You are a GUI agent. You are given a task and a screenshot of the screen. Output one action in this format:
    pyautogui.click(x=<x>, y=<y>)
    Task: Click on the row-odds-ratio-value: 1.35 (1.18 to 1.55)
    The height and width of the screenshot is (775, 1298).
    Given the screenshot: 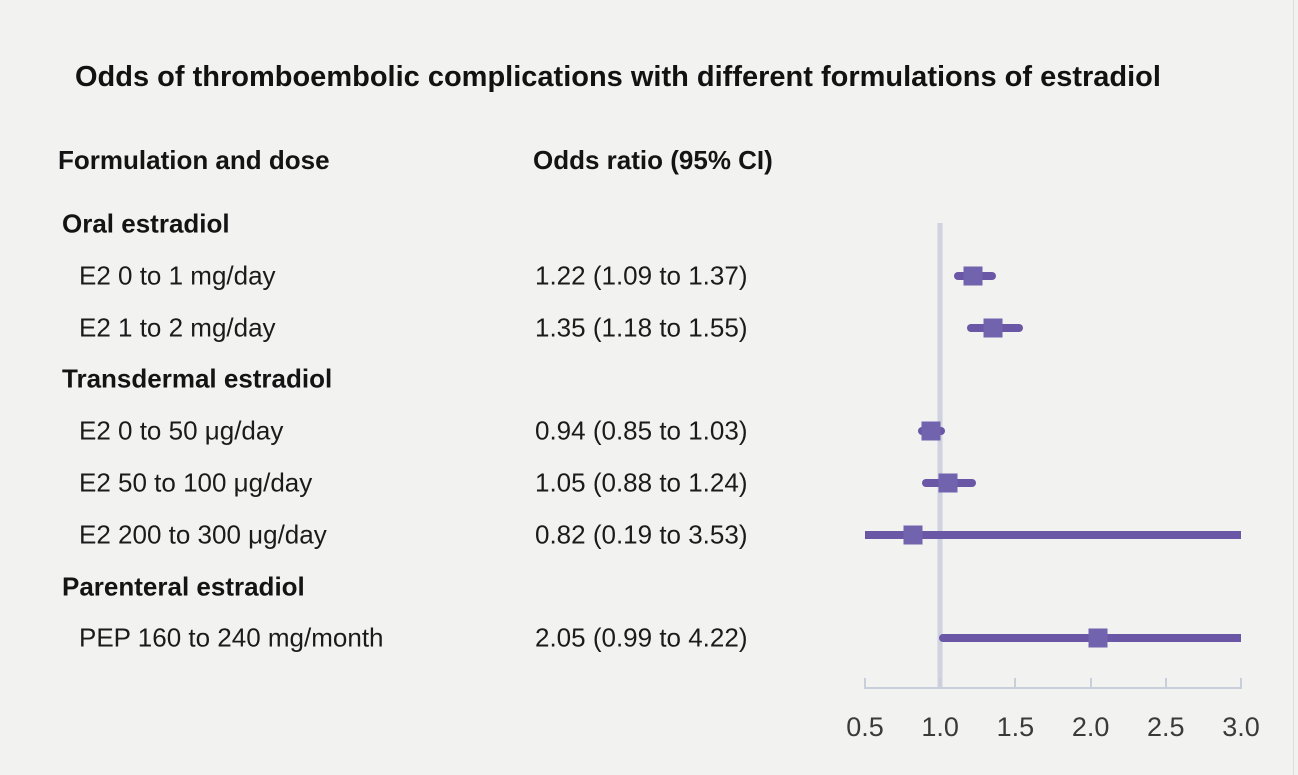 What is the action you would take?
    pyautogui.click(x=641, y=327)
    